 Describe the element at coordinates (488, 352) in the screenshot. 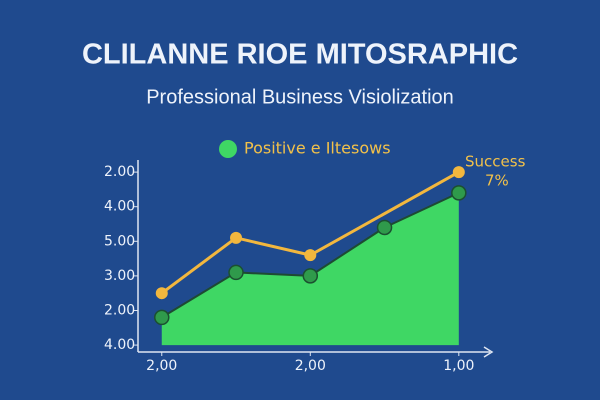

I see `axis-arrow` at that location.